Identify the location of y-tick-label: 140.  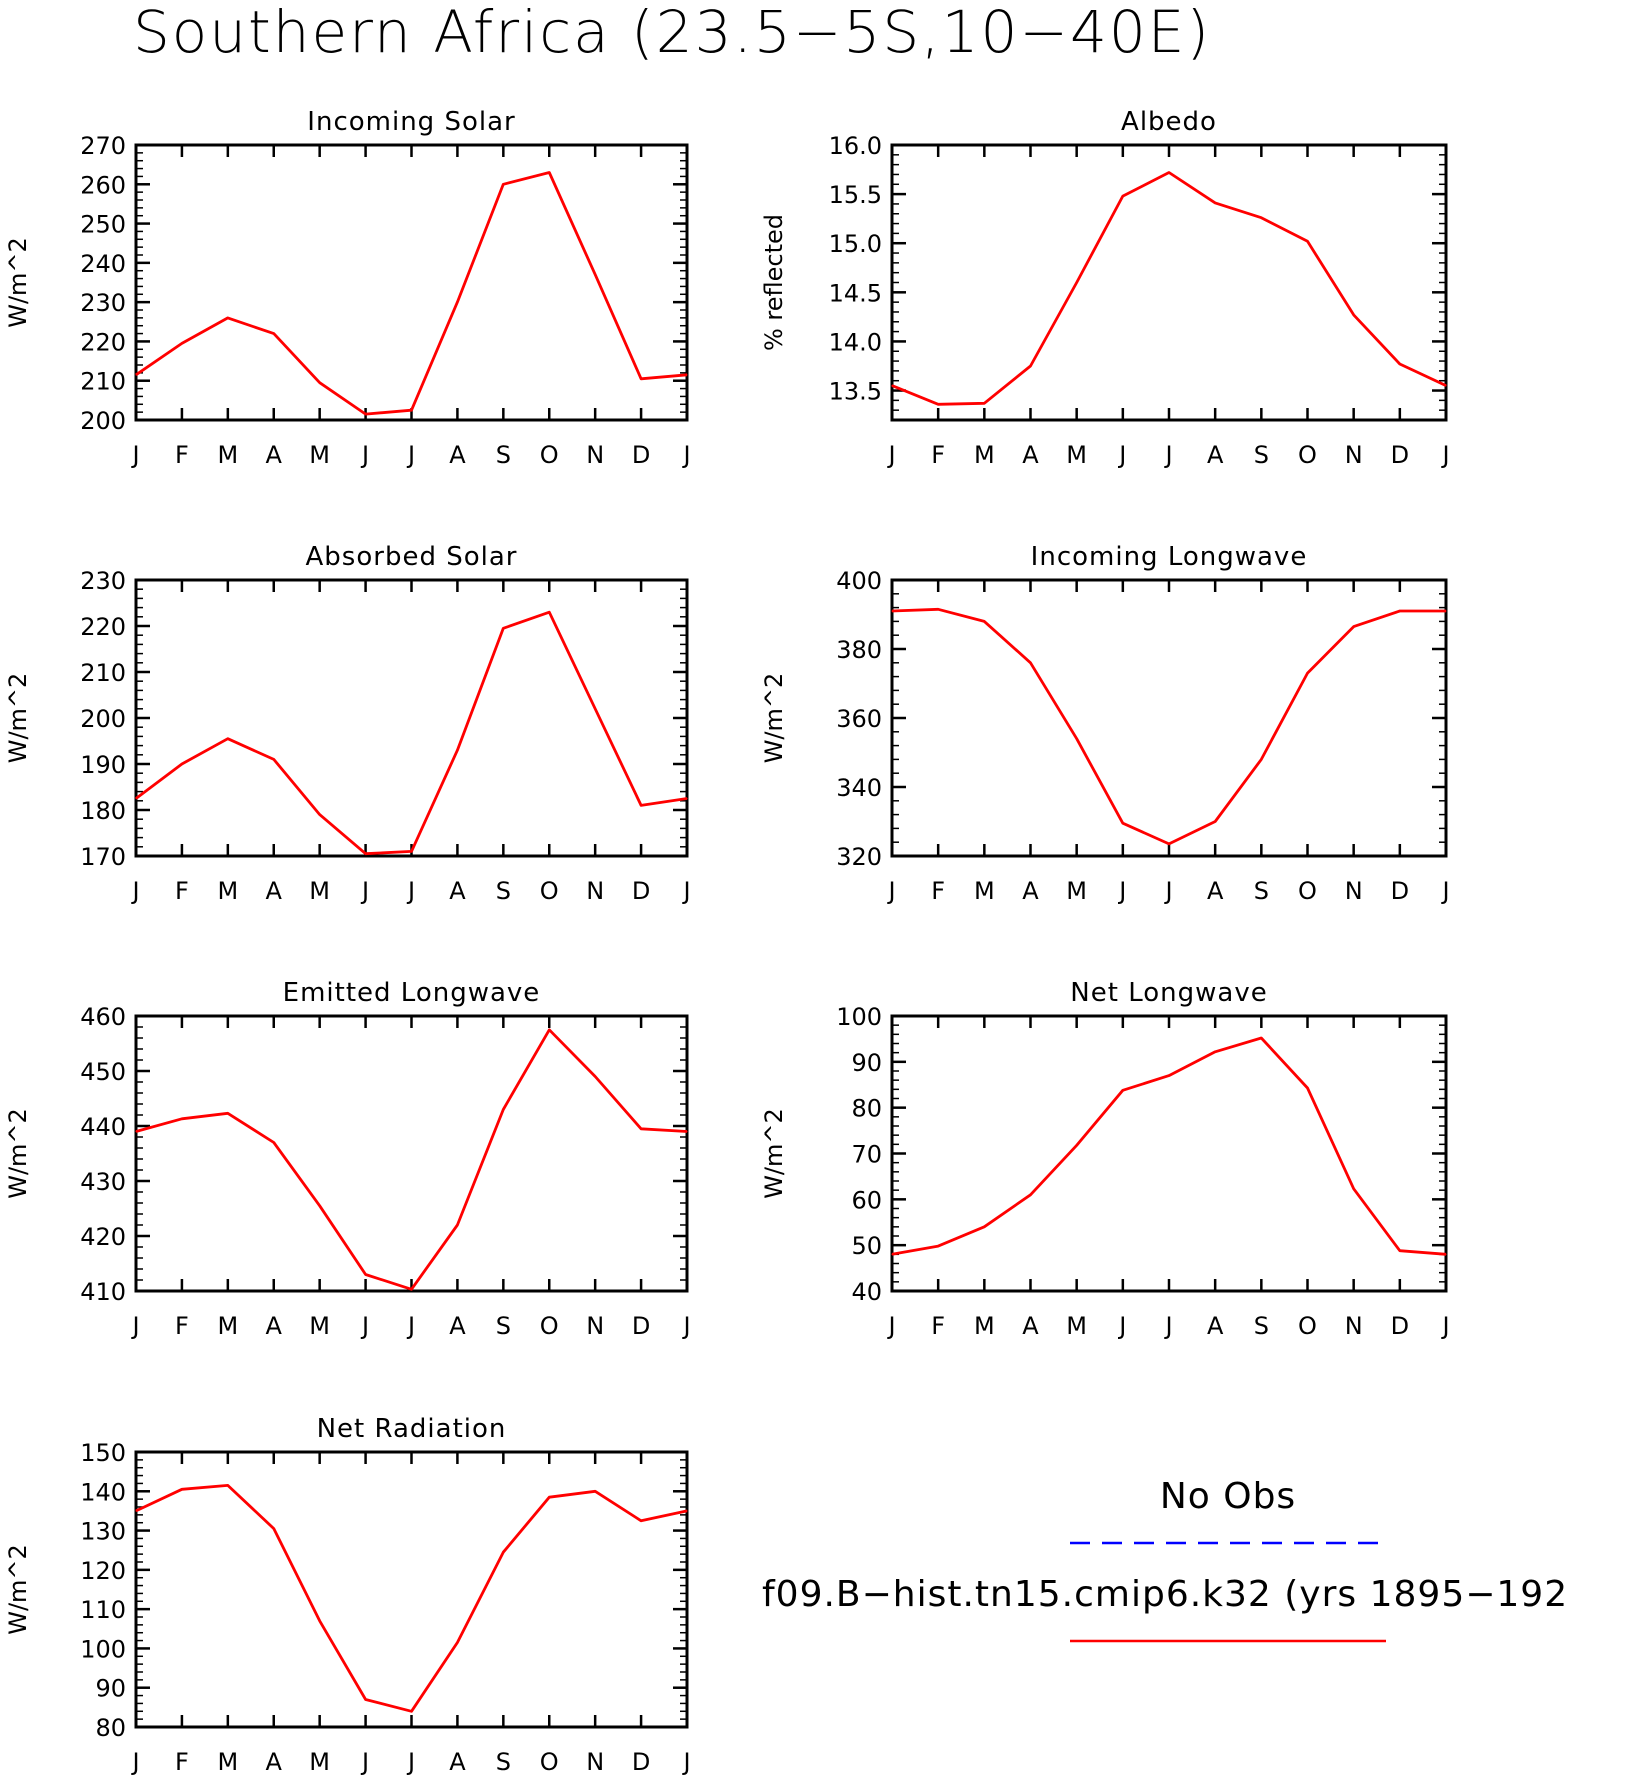
(103, 1492).